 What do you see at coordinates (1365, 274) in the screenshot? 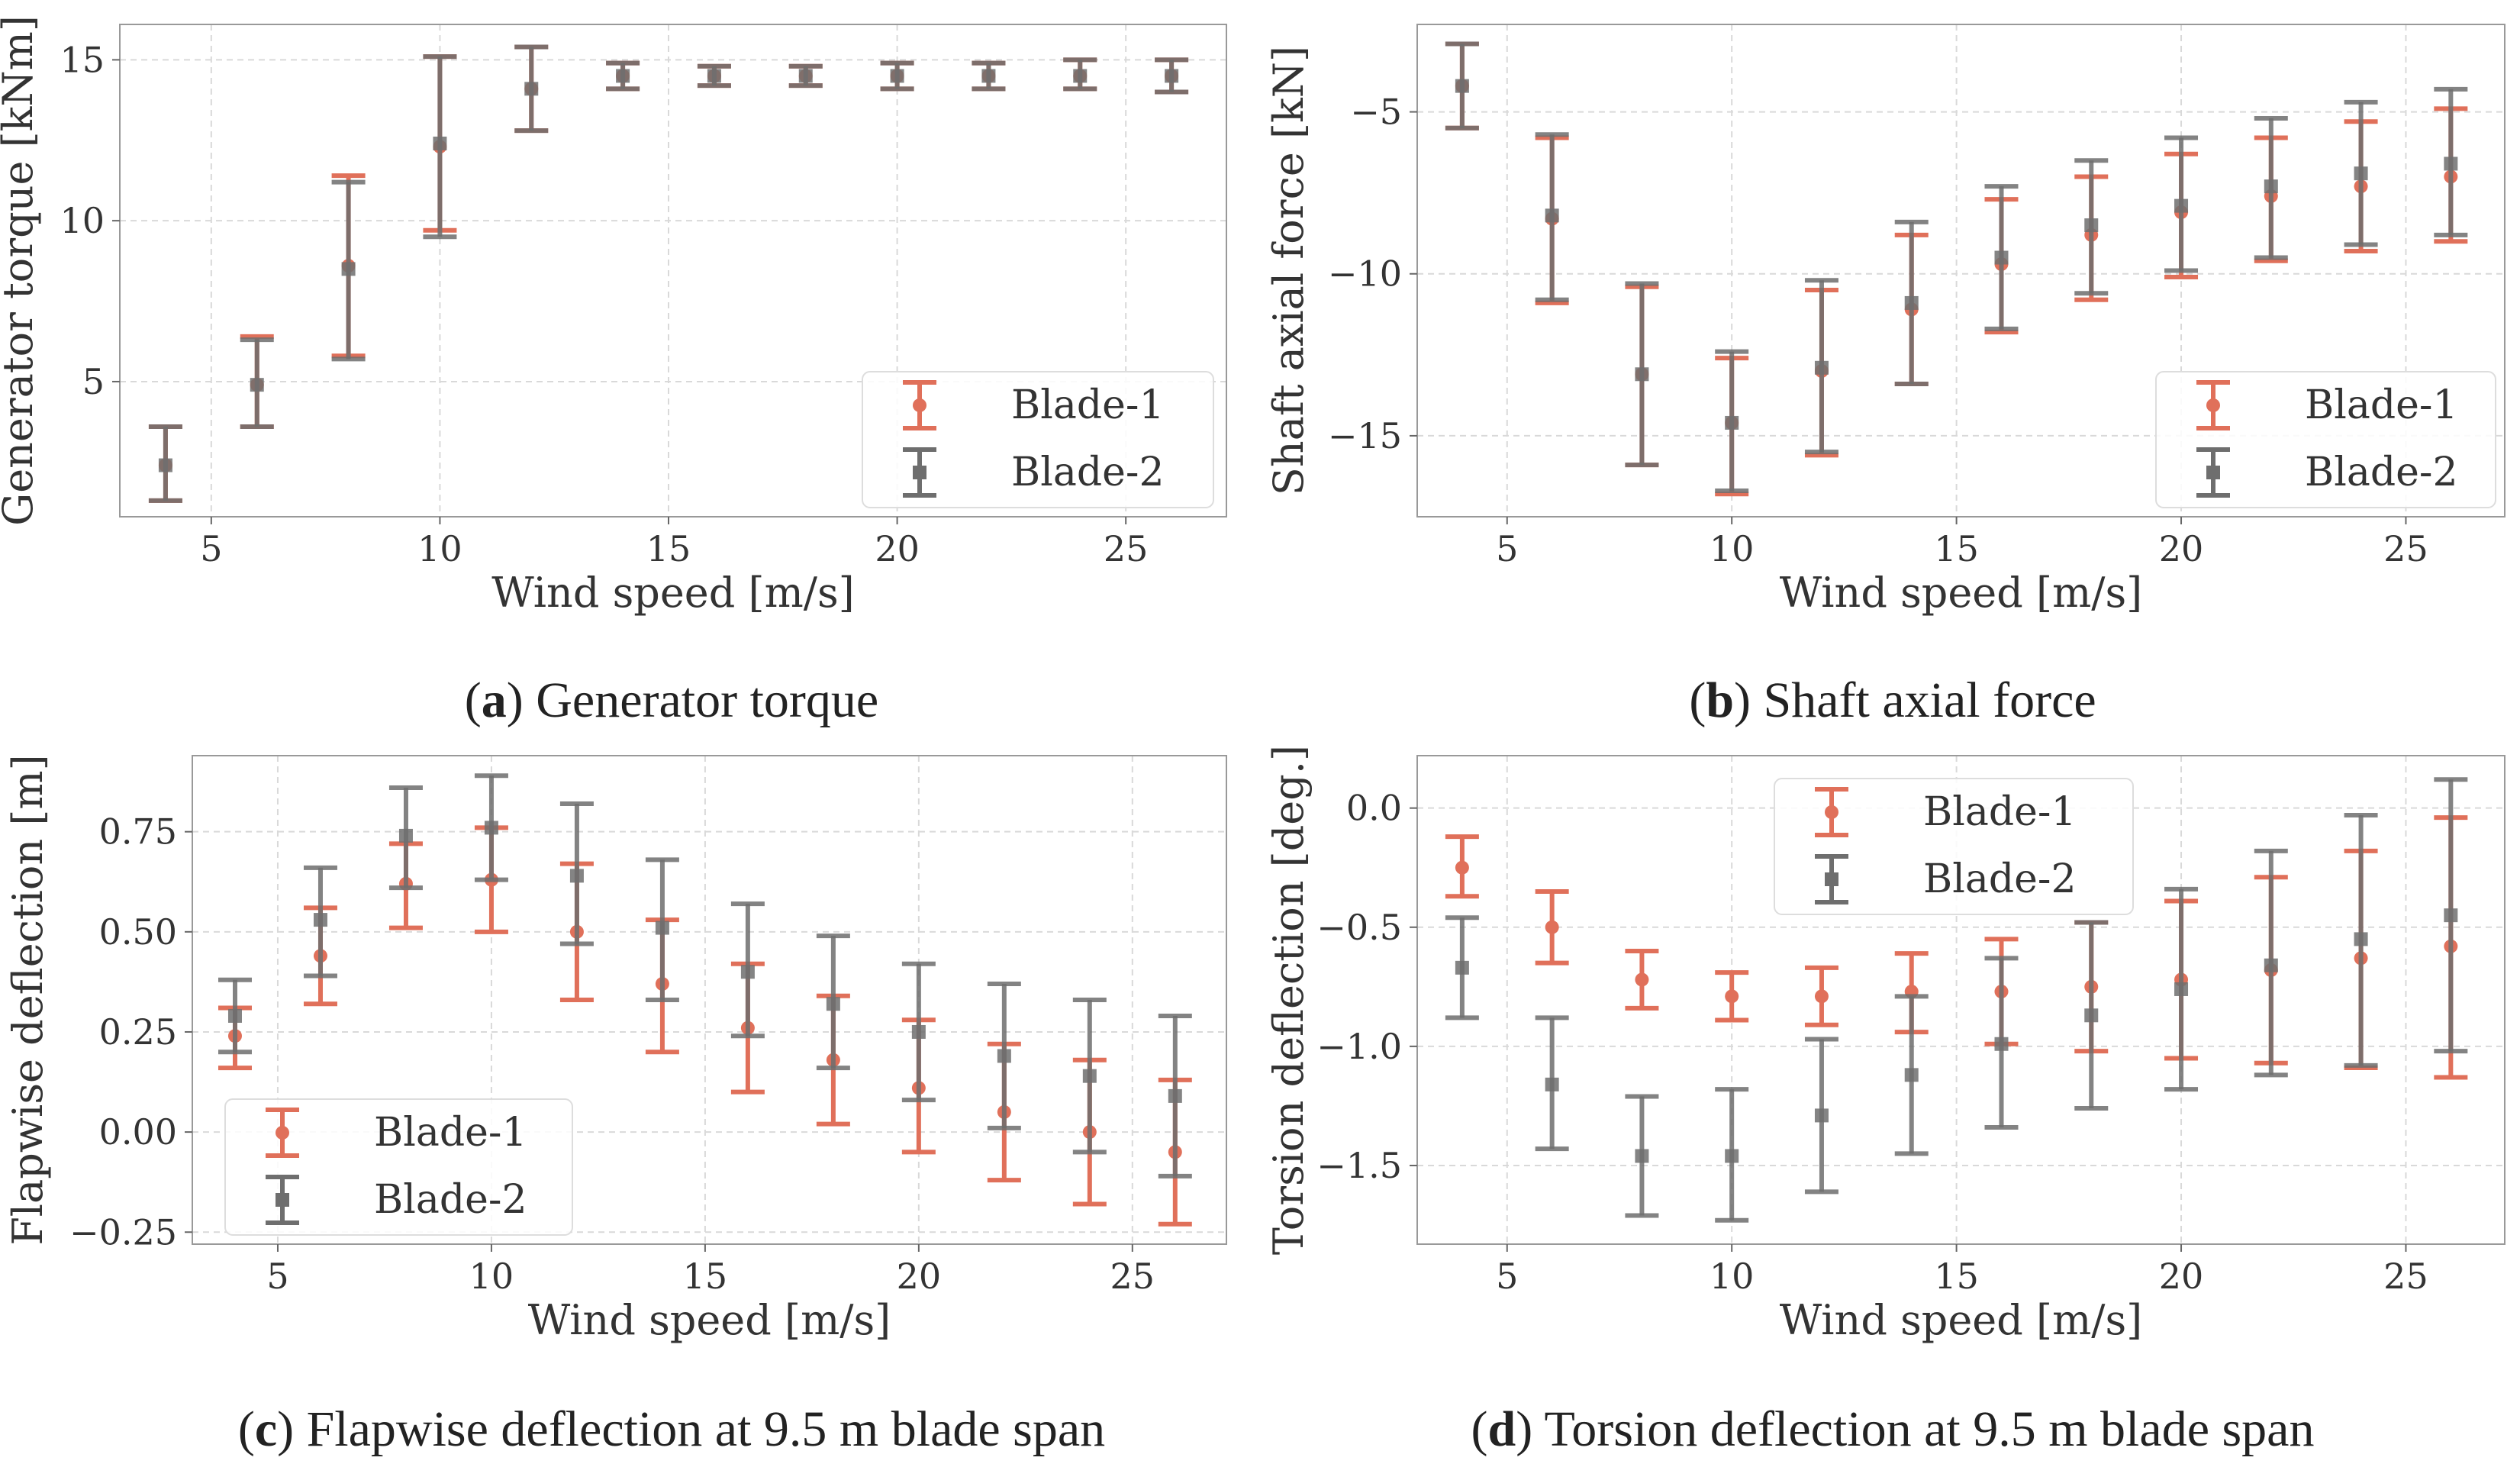
I see `y-tick-label: −10` at bounding box center [1365, 274].